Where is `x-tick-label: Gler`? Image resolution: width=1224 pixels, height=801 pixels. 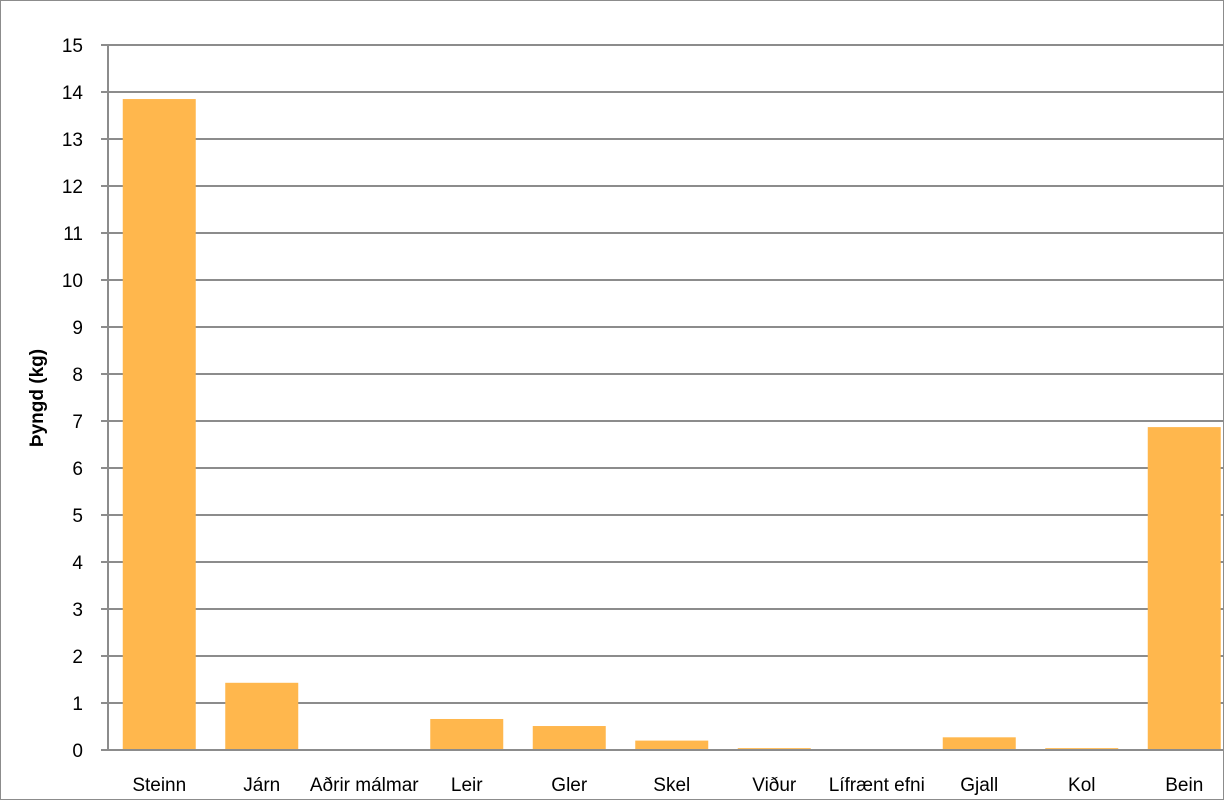
x-tick-label: Gler is located at coordinates (569, 785).